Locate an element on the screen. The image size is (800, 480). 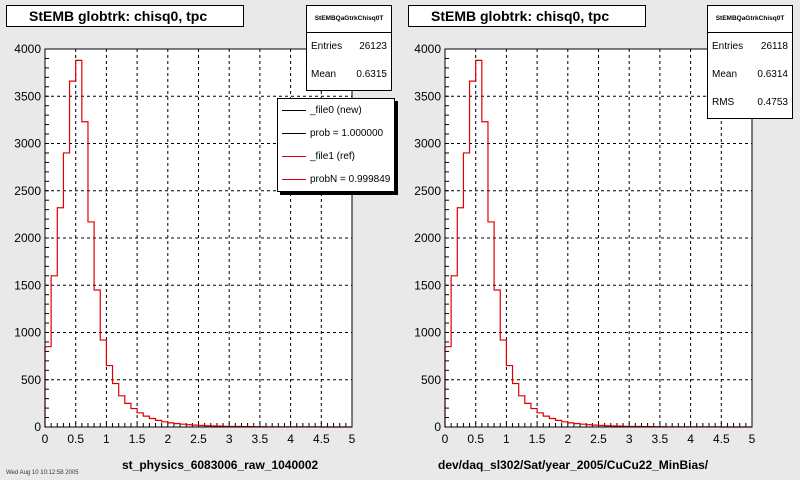
x-tick-label: 1 is located at coordinates (506, 439).